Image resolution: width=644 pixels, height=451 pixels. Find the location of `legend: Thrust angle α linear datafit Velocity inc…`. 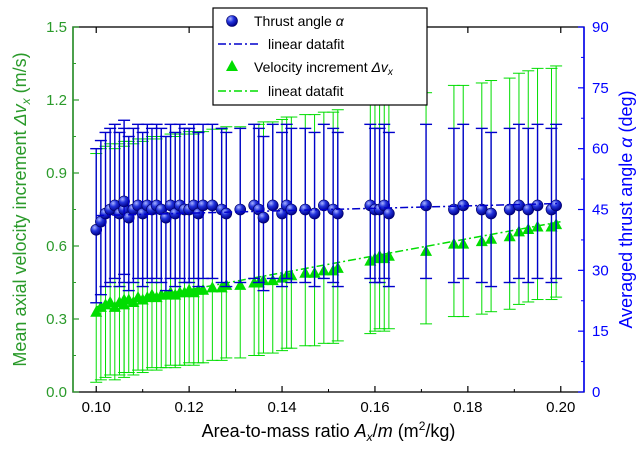

legend: Thrust angle α linear datafit Velocity inc… is located at coordinates (320, 56).